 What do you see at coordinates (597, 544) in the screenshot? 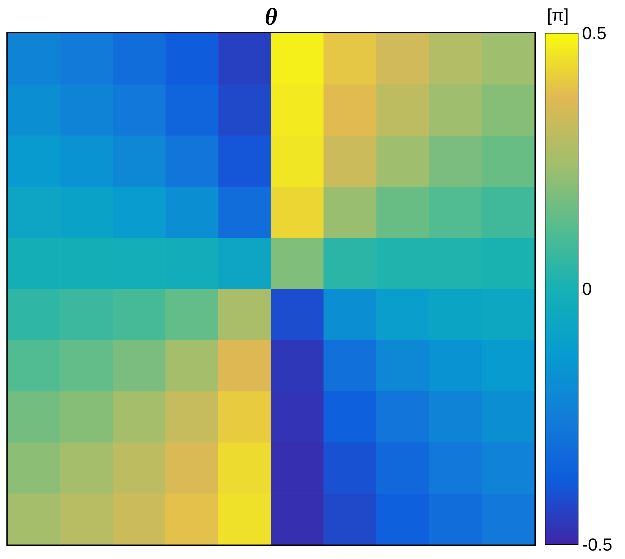
I see `color-bar-label: -0.5` at bounding box center [597, 544].